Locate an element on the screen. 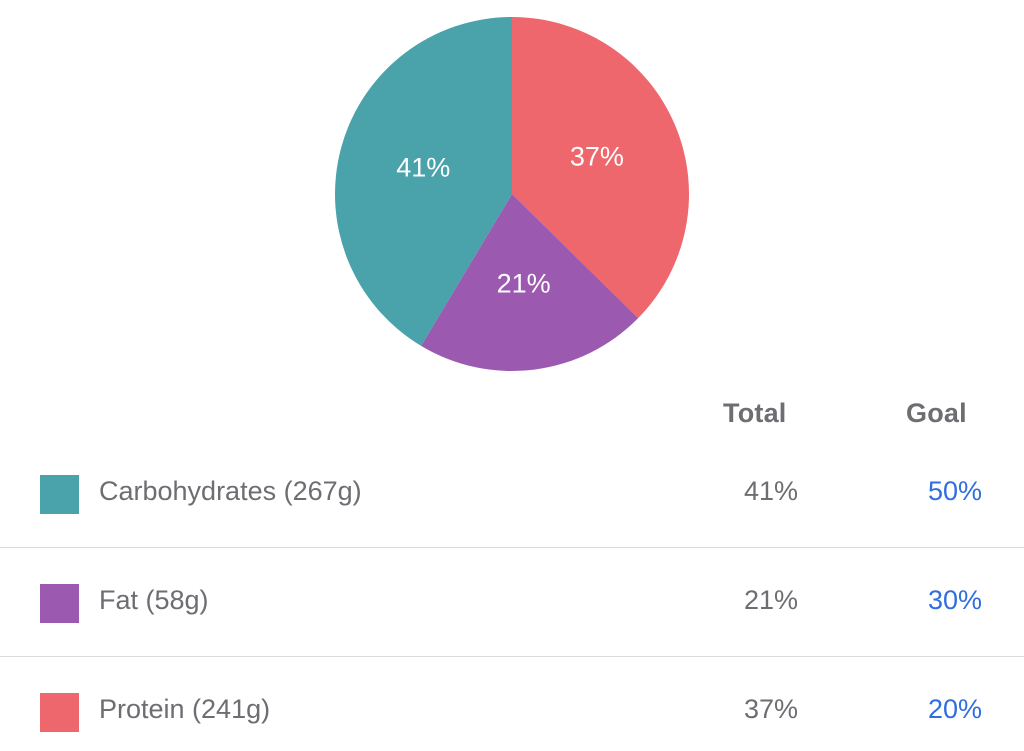 Image resolution: width=1024 pixels, height=751 pixels. protein-goal: 20% is located at coordinates (954, 709).